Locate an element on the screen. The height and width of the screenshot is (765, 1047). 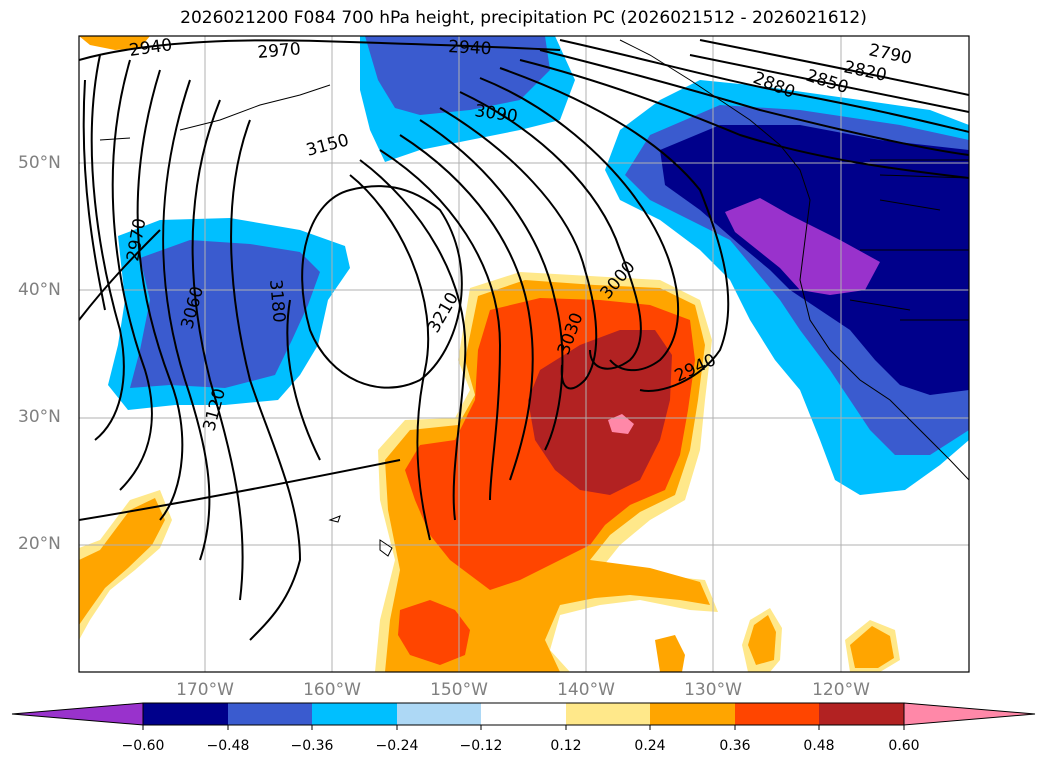
contour-2970-e is located at coordinates (579, 224).